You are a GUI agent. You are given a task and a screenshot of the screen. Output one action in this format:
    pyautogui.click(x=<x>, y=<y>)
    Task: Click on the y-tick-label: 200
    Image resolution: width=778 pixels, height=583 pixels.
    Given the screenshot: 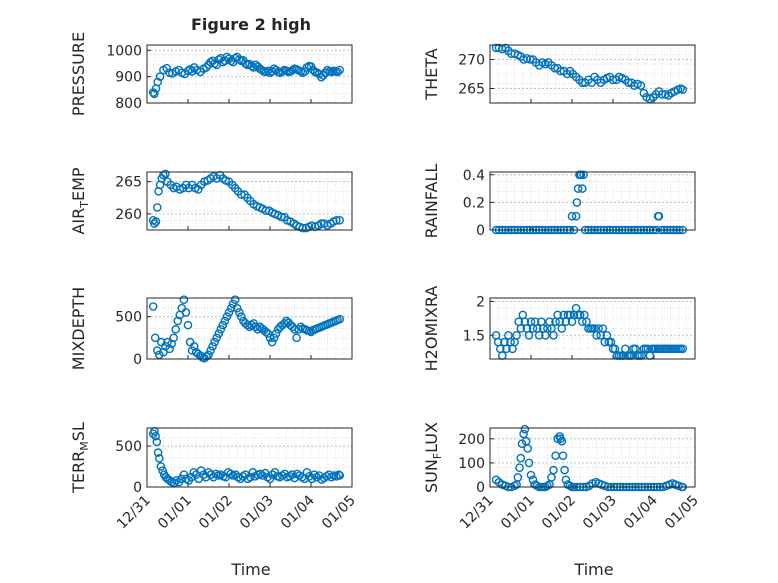 What is the action you would take?
    pyautogui.click(x=471, y=440)
    